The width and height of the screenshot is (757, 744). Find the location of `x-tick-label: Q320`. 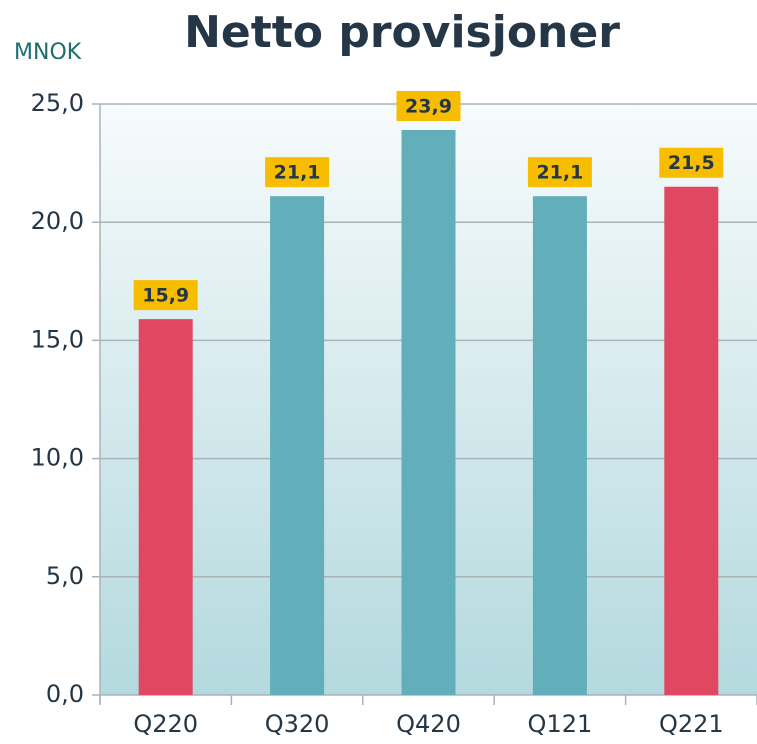

x-tick-label: Q320 is located at coordinates (297, 724).